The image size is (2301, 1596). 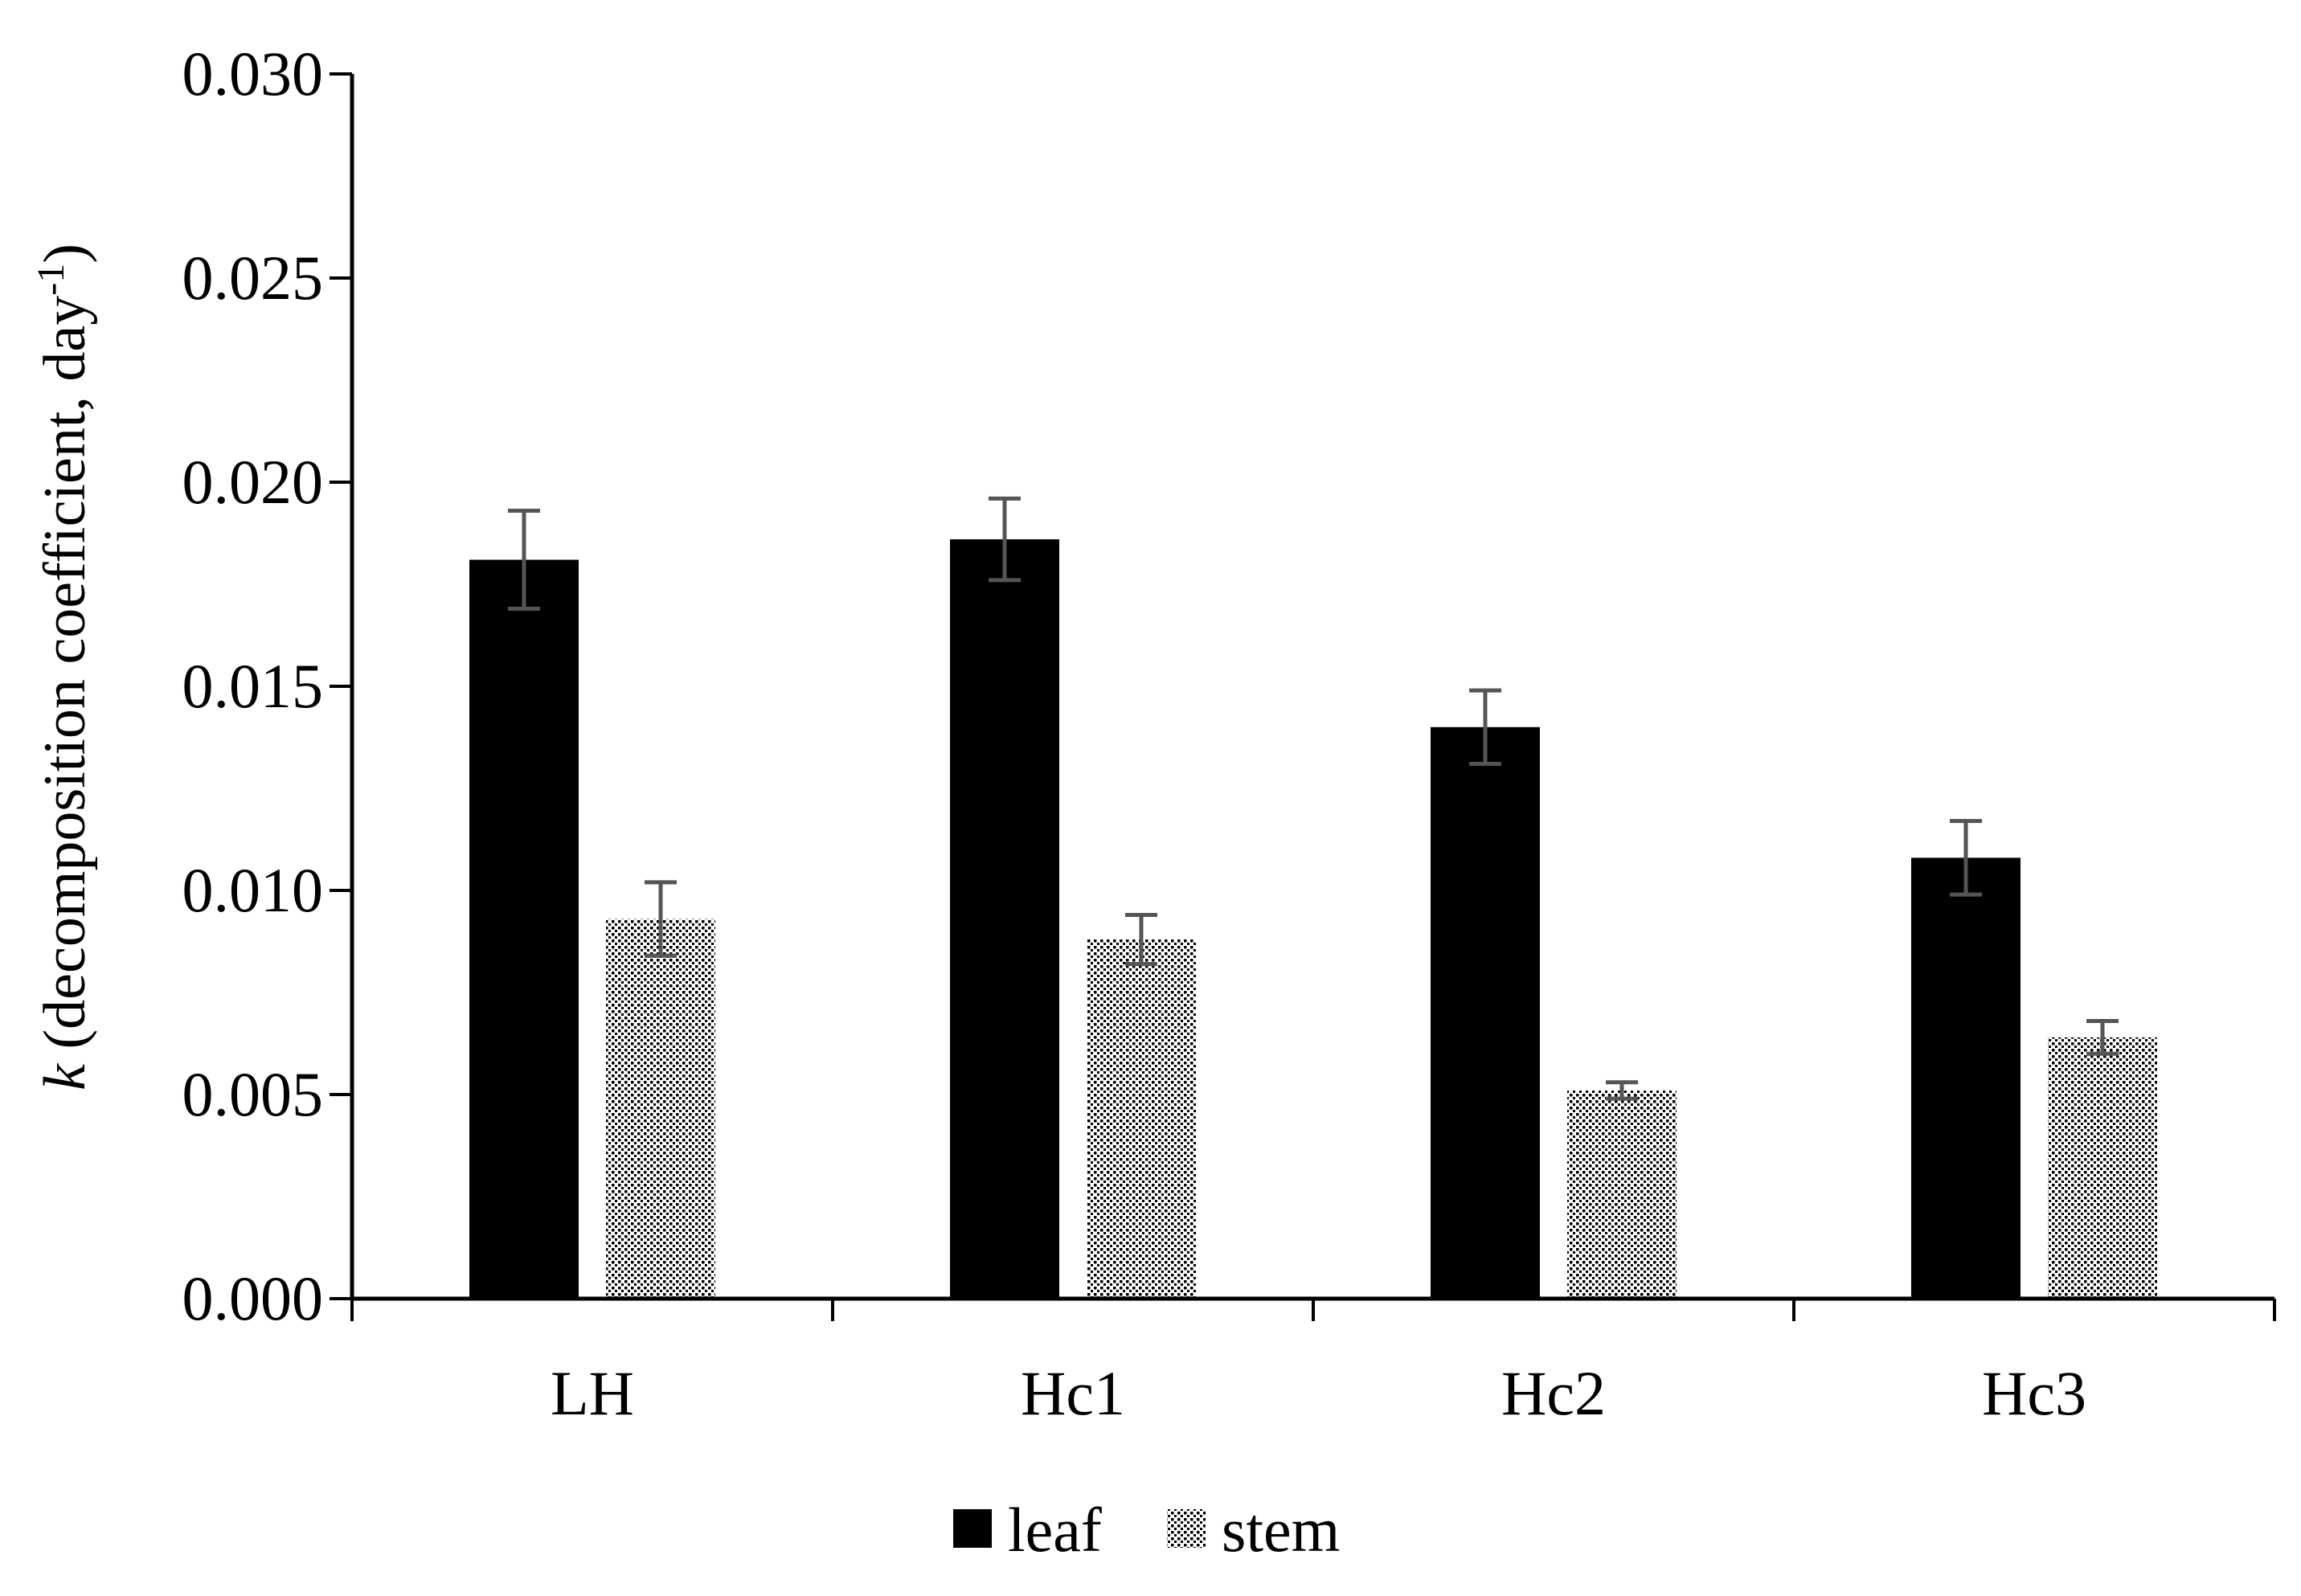 What do you see at coordinates (51, 280) in the screenshot?
I see `y-axis-title-superscript: -1` at bounding box center [51, 280].